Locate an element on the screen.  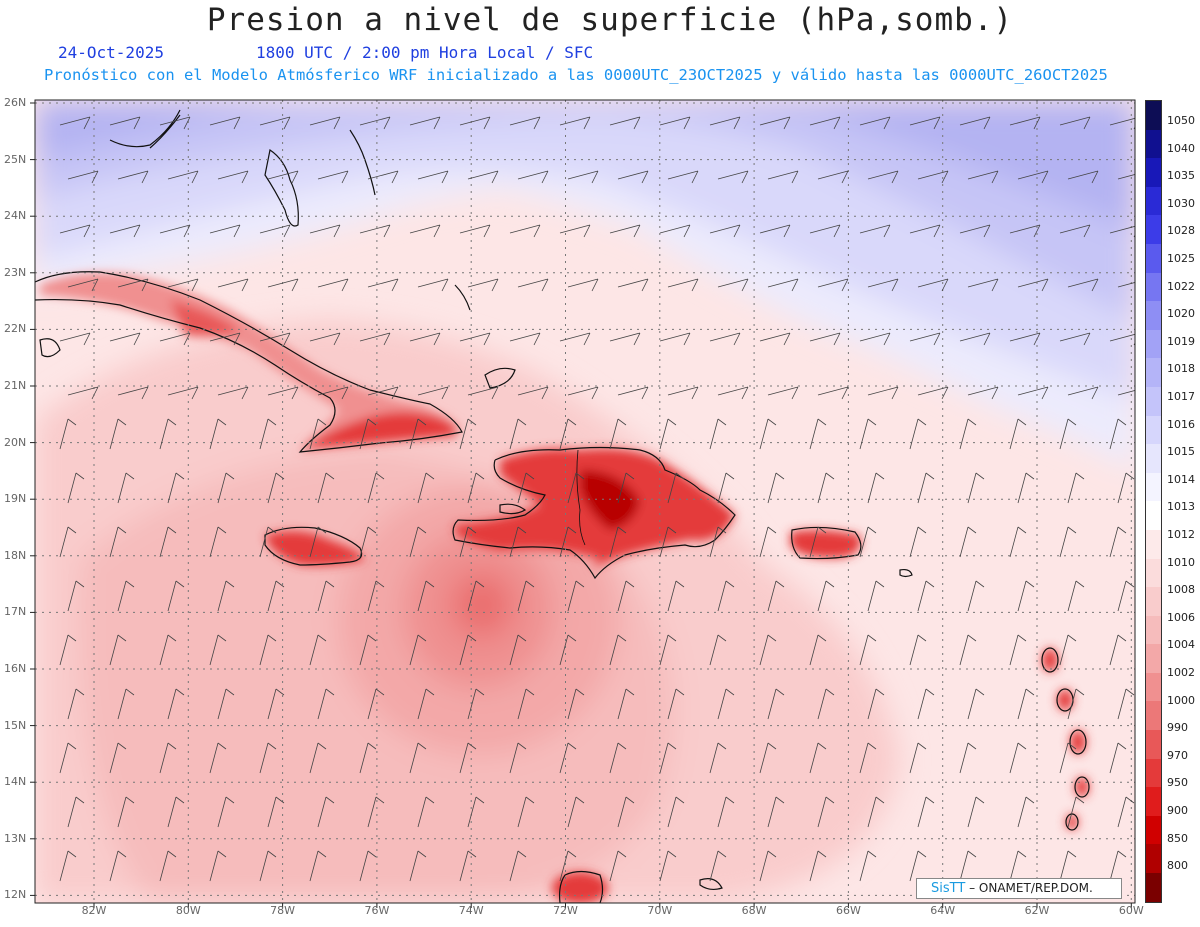
credit-box: SisTT – ONAMET/REP.DOM. is located at coordinates (1019, 888).